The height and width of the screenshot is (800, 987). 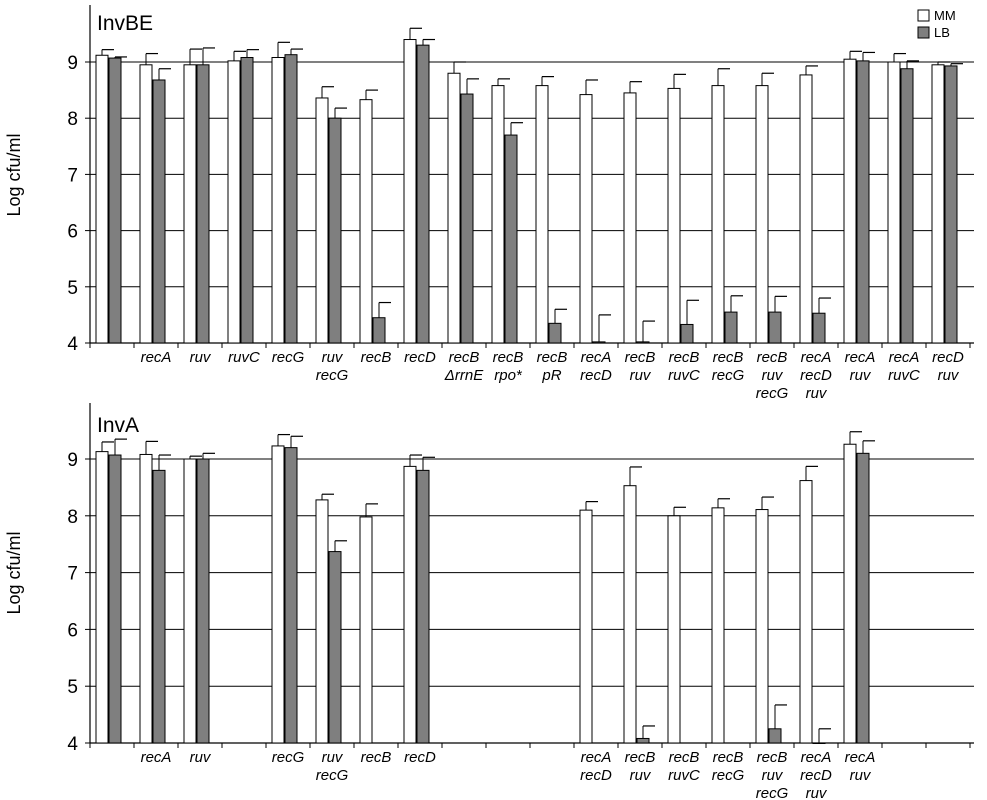 What do you see at coordinates (508, 375) in the screenshot?
I see `x-tick-label: rpo*` at bounding box center [508, 375].